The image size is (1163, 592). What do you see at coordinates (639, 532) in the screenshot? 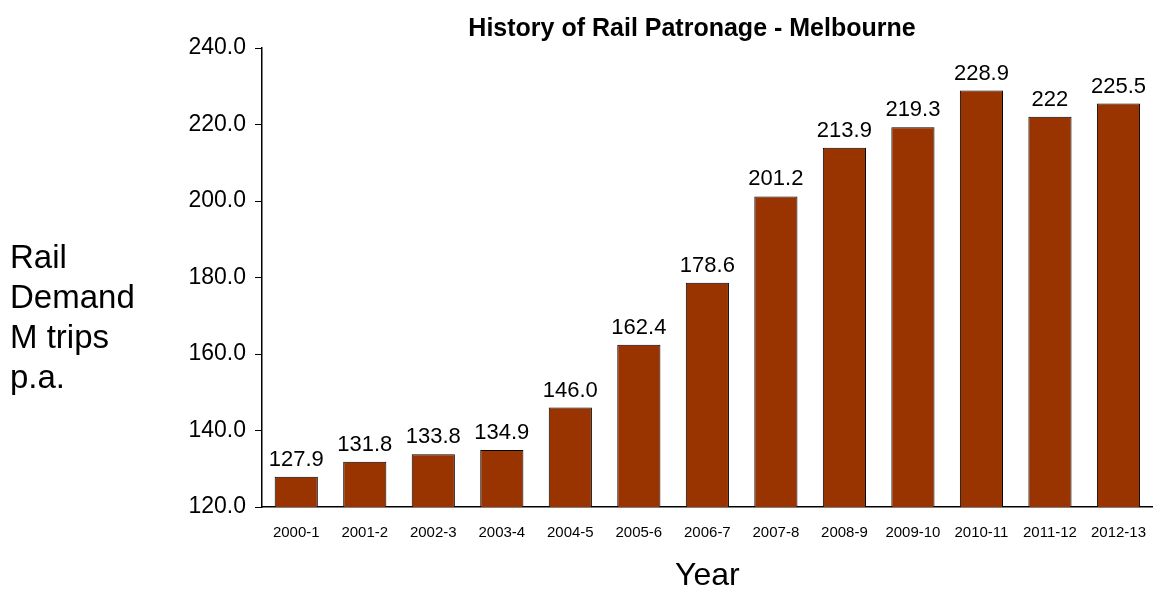
I see `x-tick-label: 2005-6` at bounding box center [639, 532].